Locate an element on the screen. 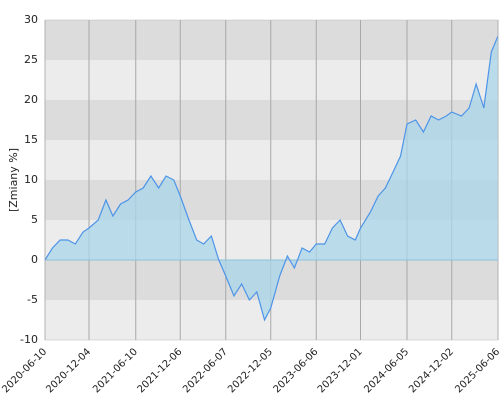  x-tick-label: 2022-06-07 is located at coordinates (205, 370).